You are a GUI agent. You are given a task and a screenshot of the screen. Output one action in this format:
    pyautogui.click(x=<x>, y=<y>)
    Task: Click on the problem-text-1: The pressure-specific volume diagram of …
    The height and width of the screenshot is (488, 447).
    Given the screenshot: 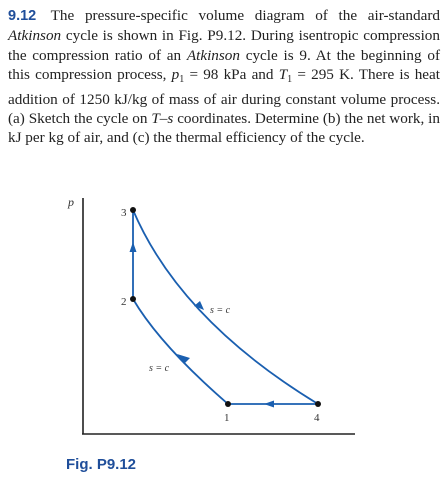 What is the action you would take?
    pyautogui.click(x=240, y=15)
    